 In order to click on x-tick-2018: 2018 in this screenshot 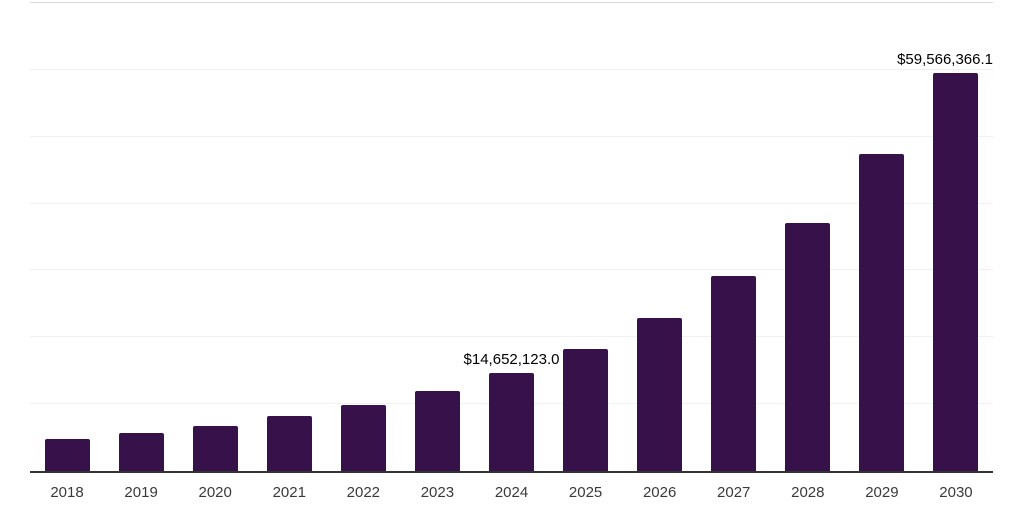, I will do `click(67, 492)`.